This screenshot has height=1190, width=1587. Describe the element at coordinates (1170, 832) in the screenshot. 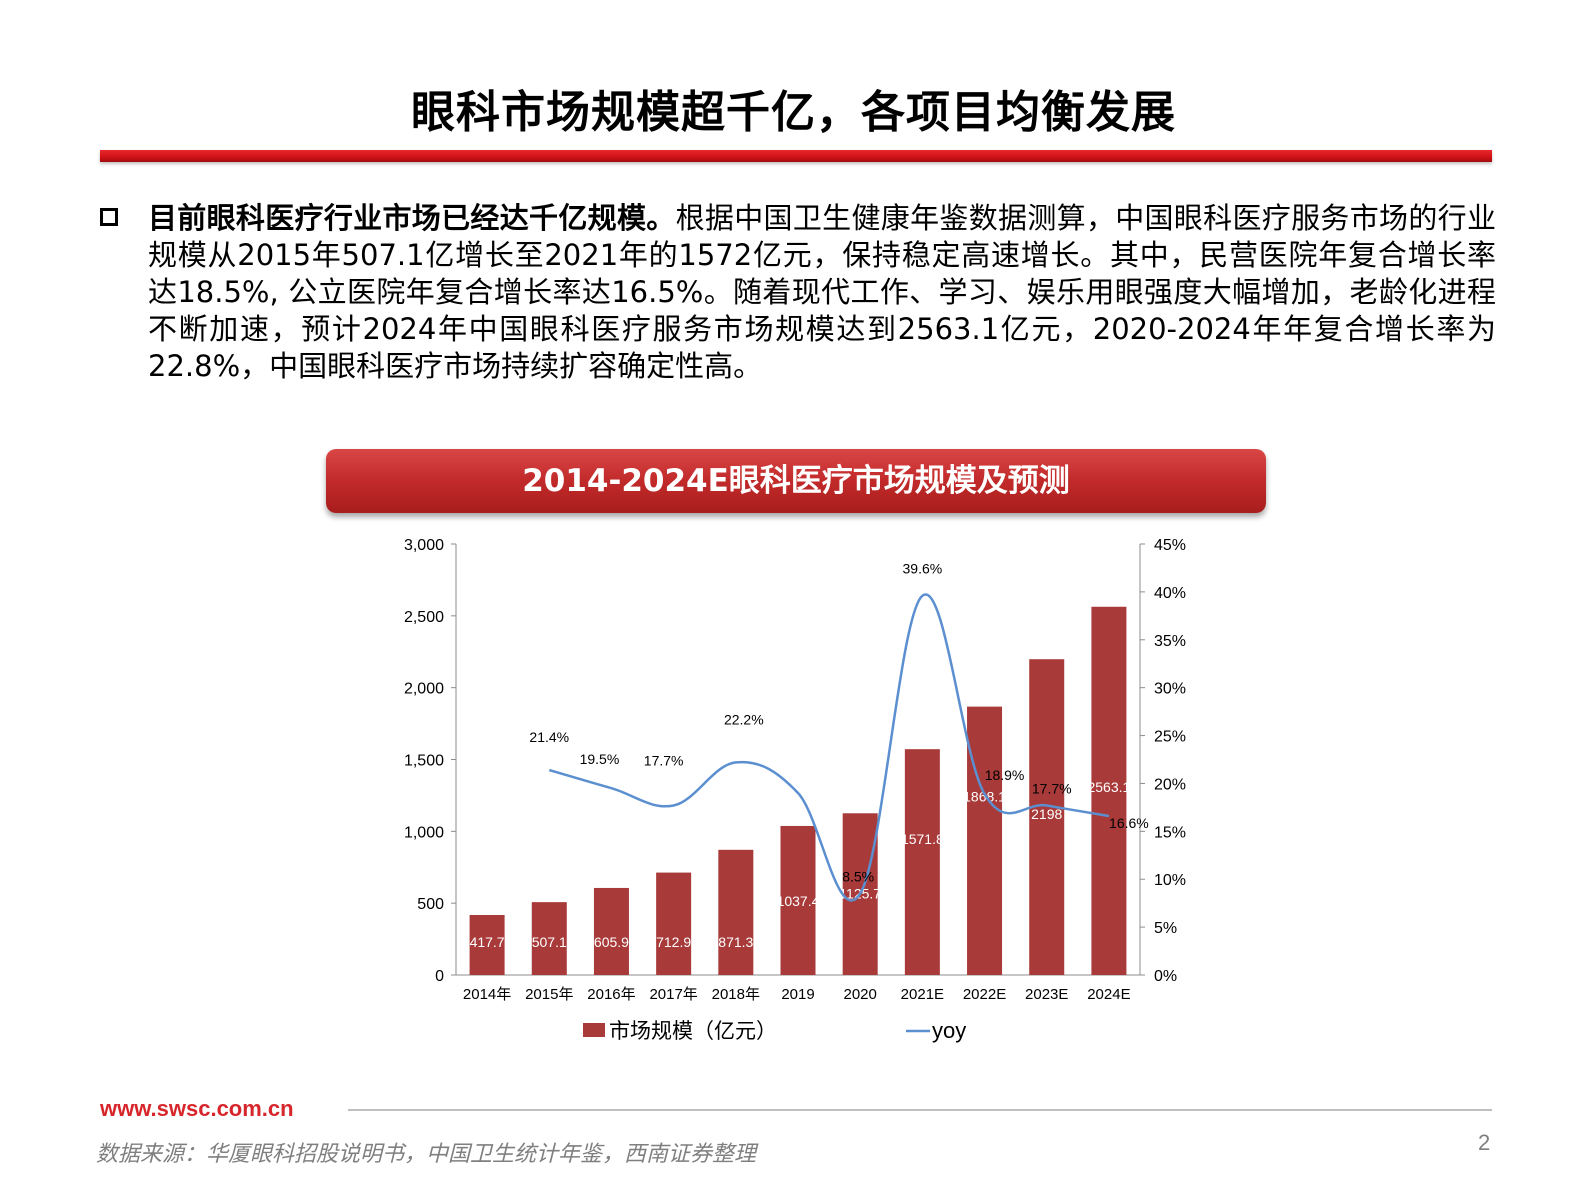

I see `right-axis-tick-label: 15%` at that location.